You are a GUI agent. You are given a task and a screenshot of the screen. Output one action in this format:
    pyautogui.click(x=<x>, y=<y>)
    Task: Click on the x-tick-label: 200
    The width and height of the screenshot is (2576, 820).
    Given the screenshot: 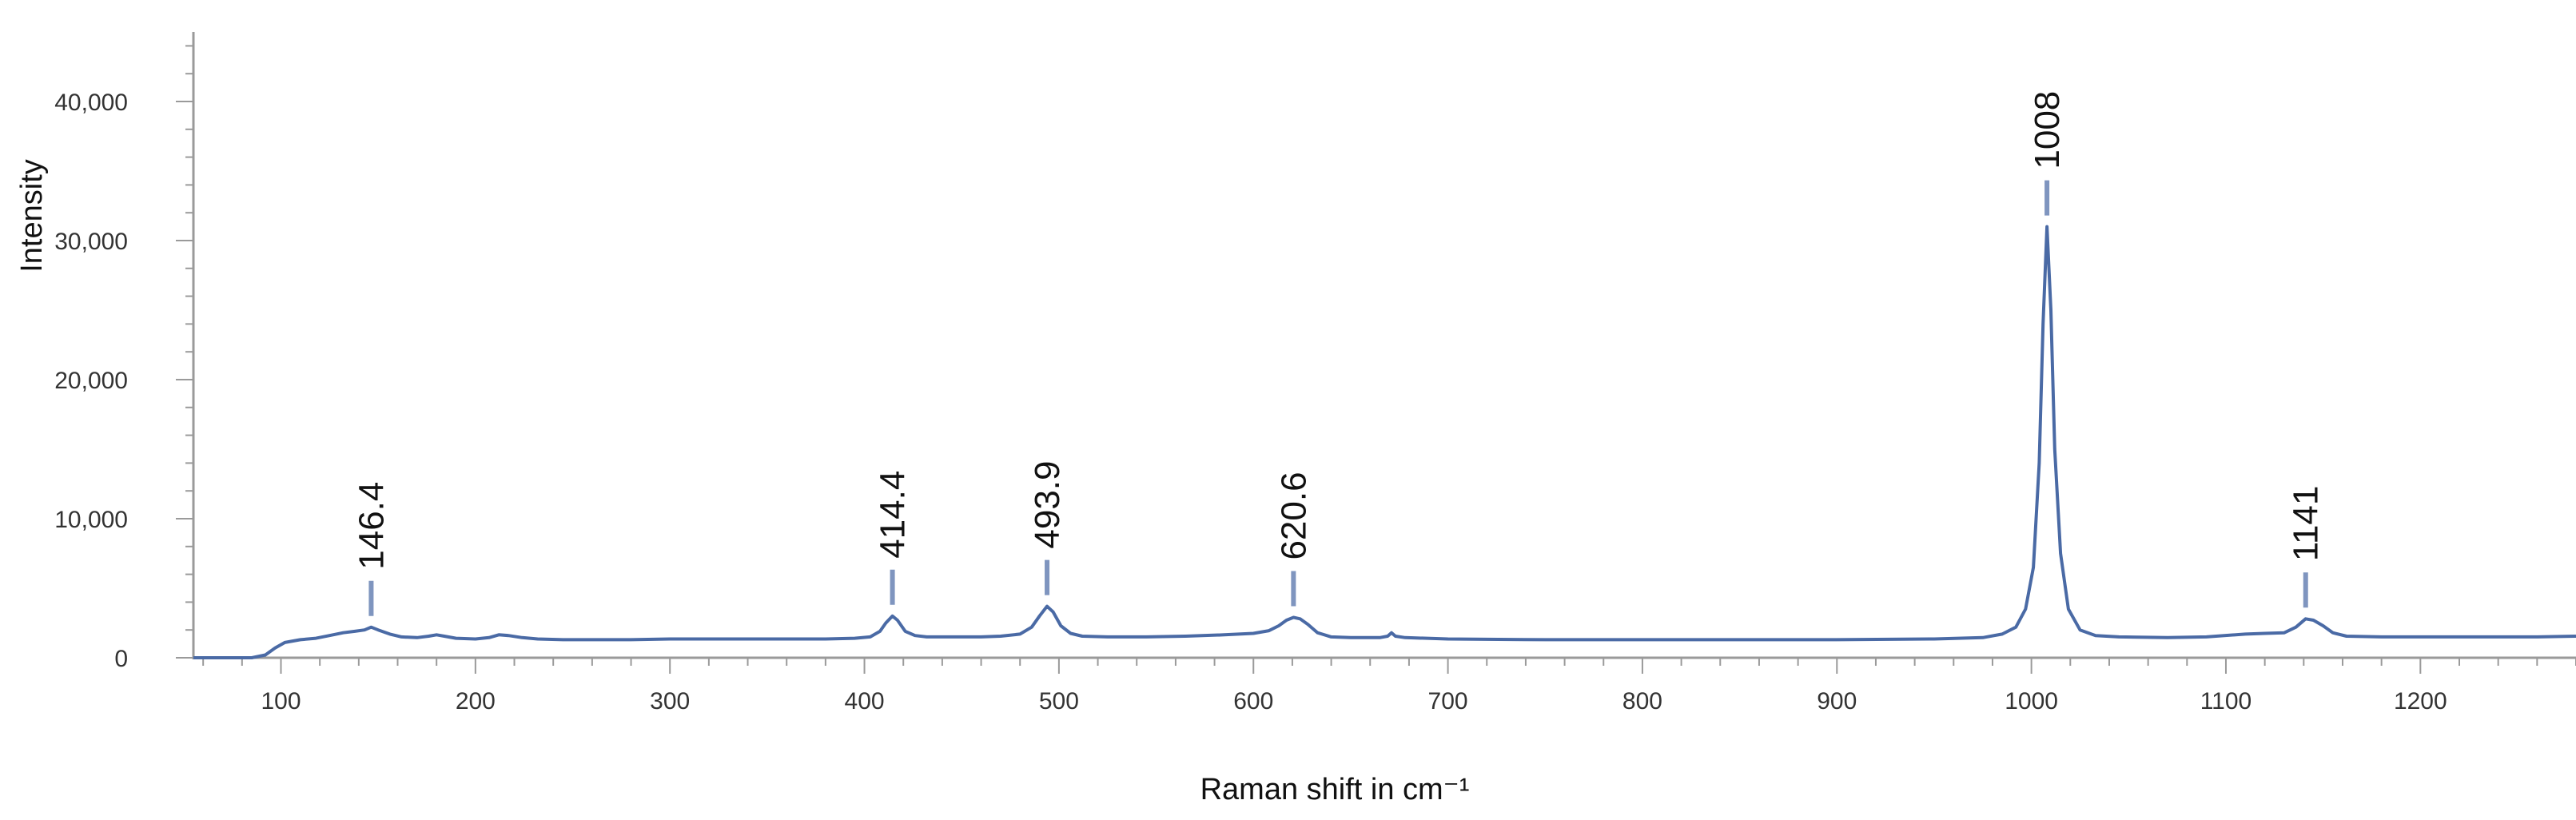 What is the action you would take?
    pyautogui.click(x=476, y=701)
    